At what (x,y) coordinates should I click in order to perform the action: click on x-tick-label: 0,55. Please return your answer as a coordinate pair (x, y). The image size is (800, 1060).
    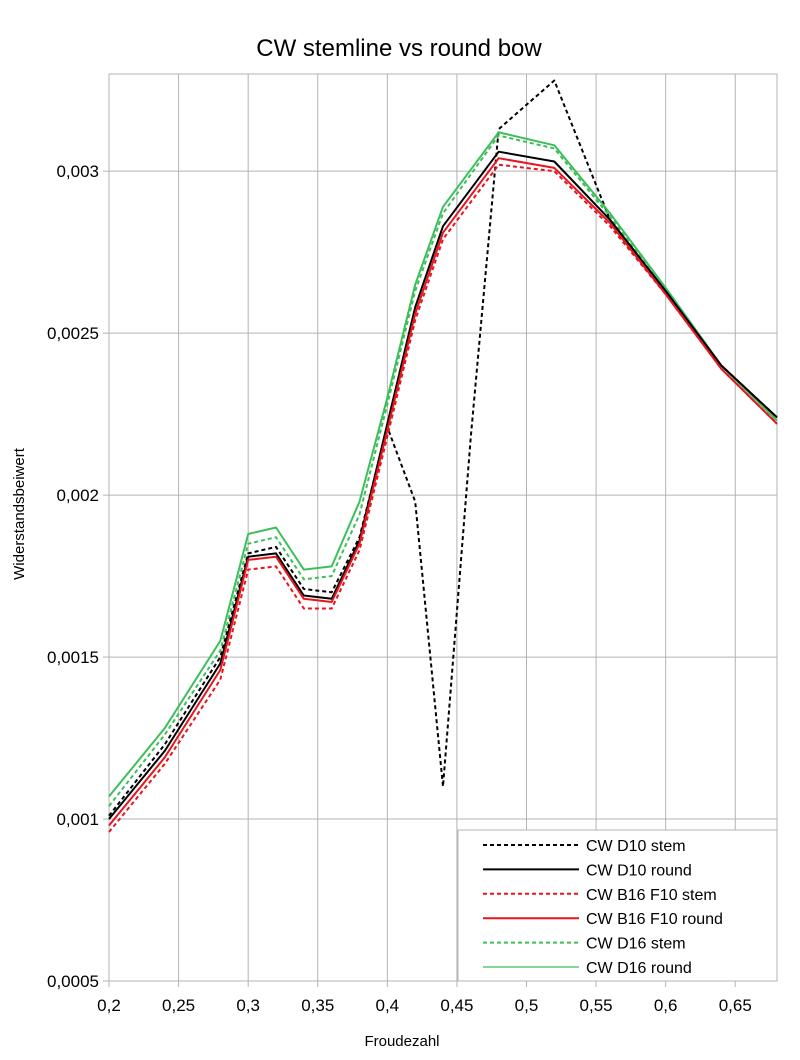
    Looking at the image, I should click on (596, 1005).